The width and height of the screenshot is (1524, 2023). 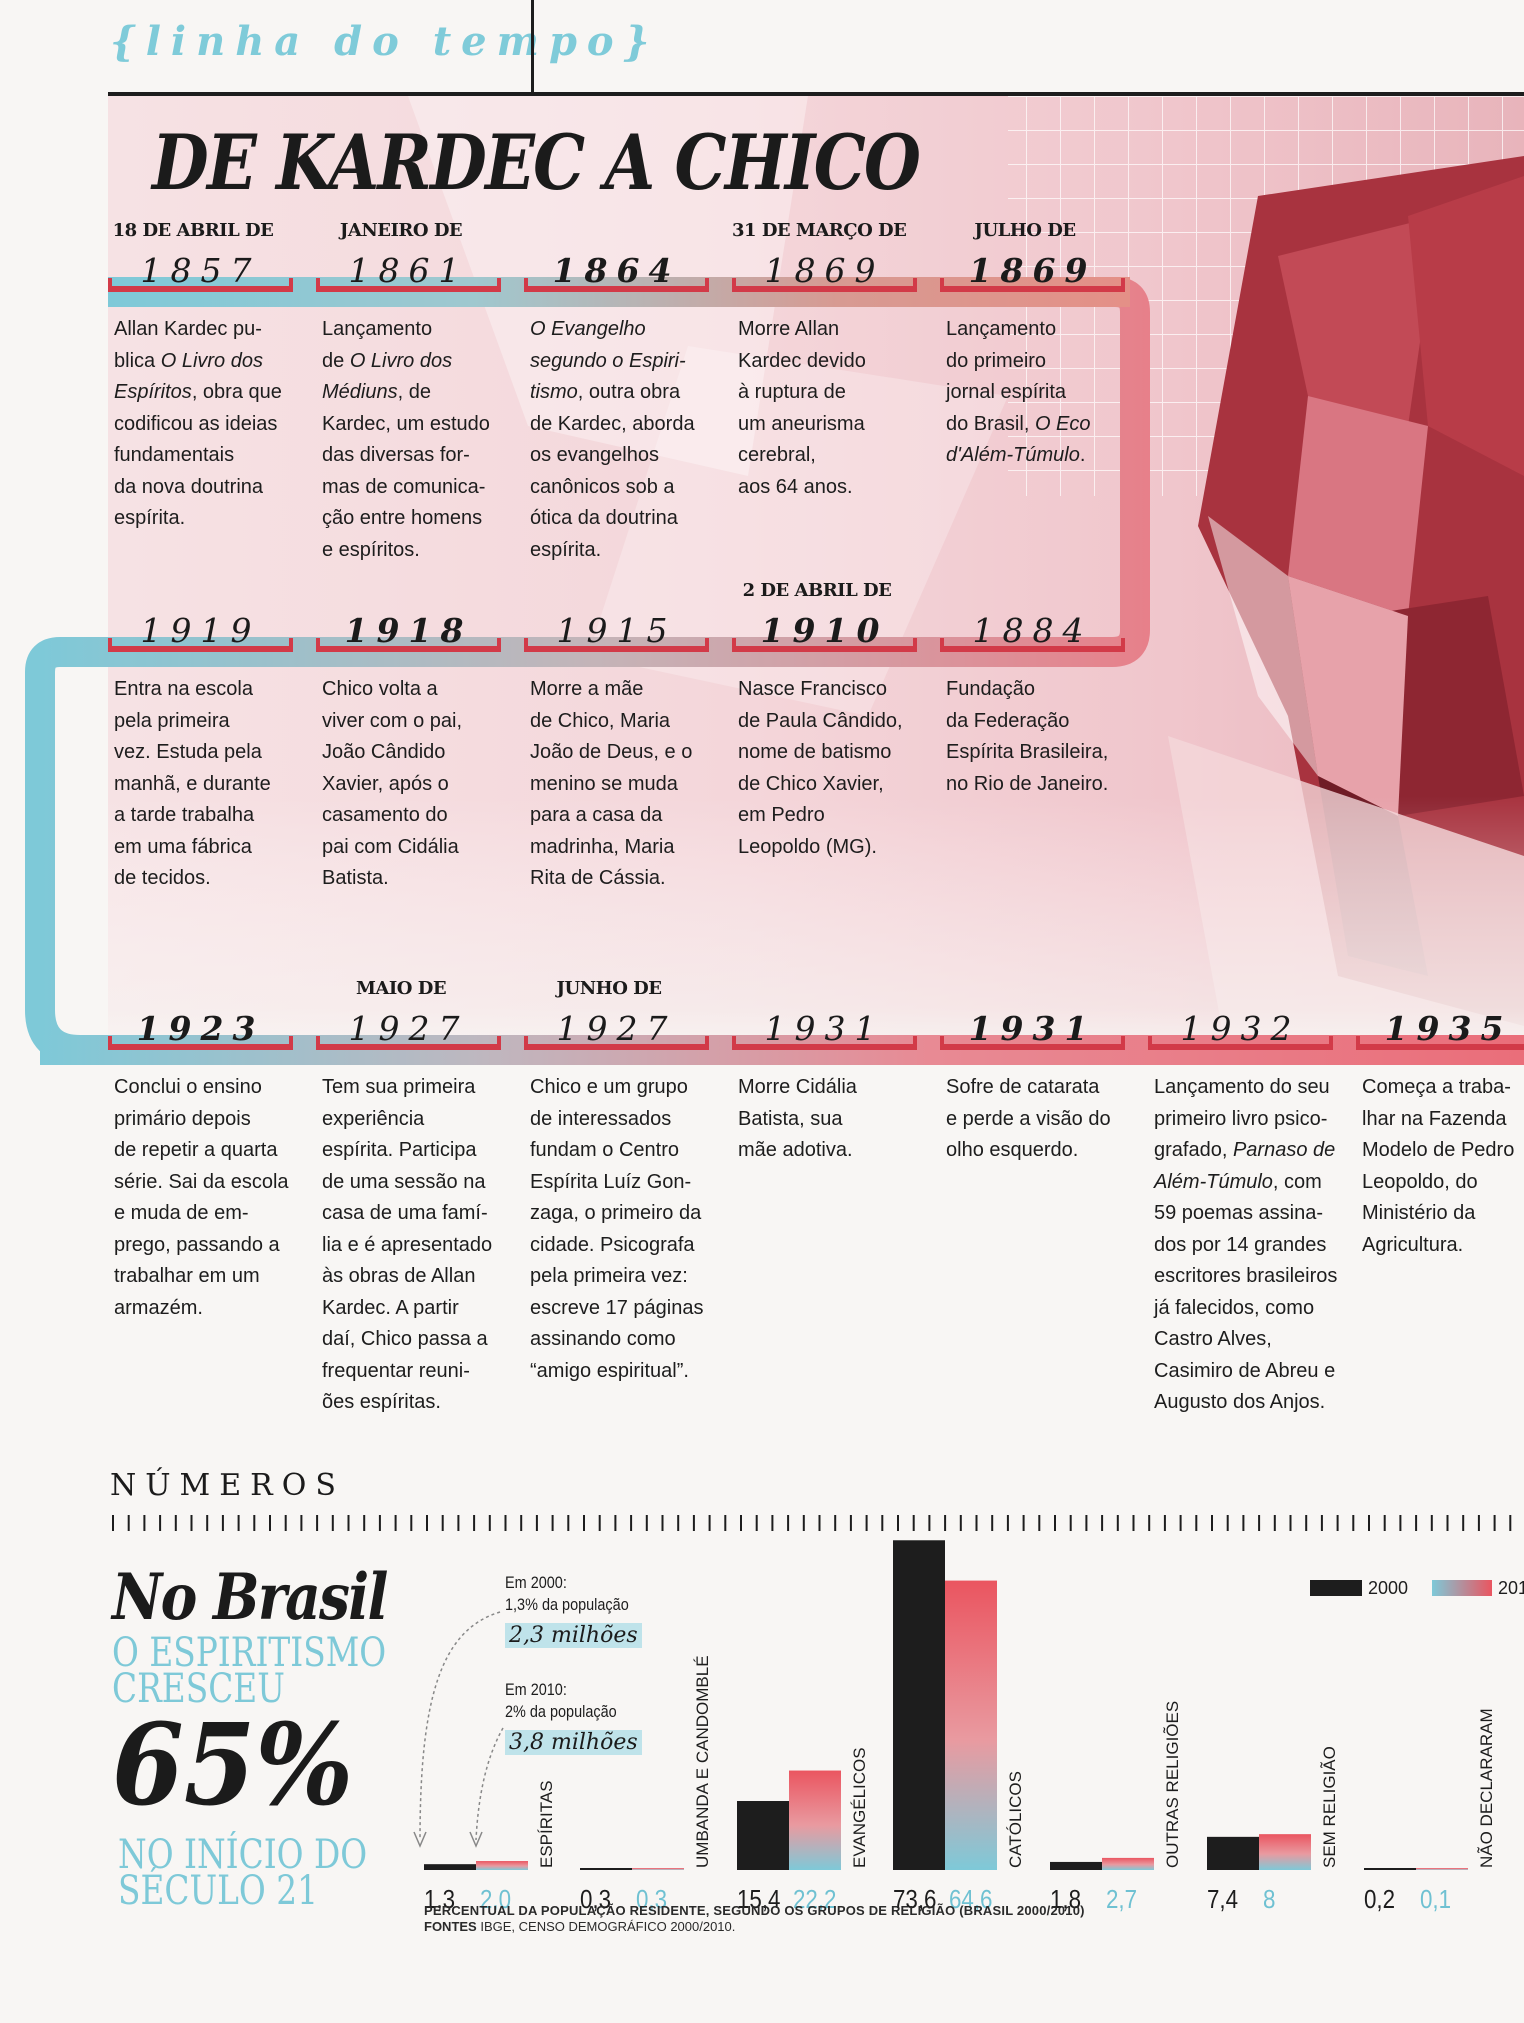 What do you see at coordinates (812, 1523) in the screenshot?
I see `ruler-divider` at bounding box center [812, 1523].